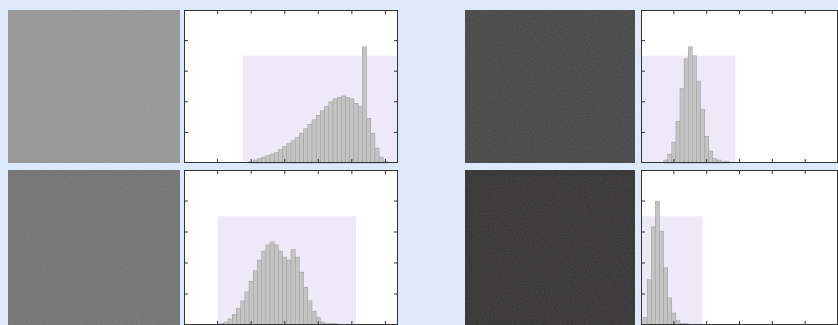 The image size is (838, 325). Describe the element at coordinates (550, 247) in the screenshot. I see `image-noise-bottom-right` at that location.